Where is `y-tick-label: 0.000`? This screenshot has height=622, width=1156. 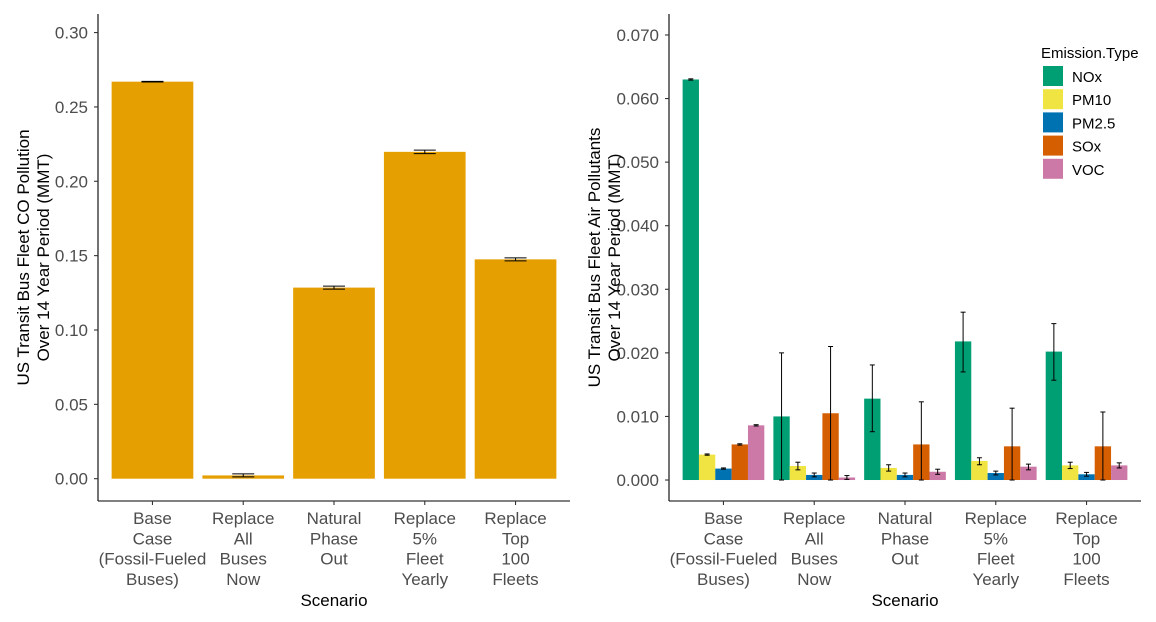 y-tick-label: 0.000 is located at coordinates (637, 480).